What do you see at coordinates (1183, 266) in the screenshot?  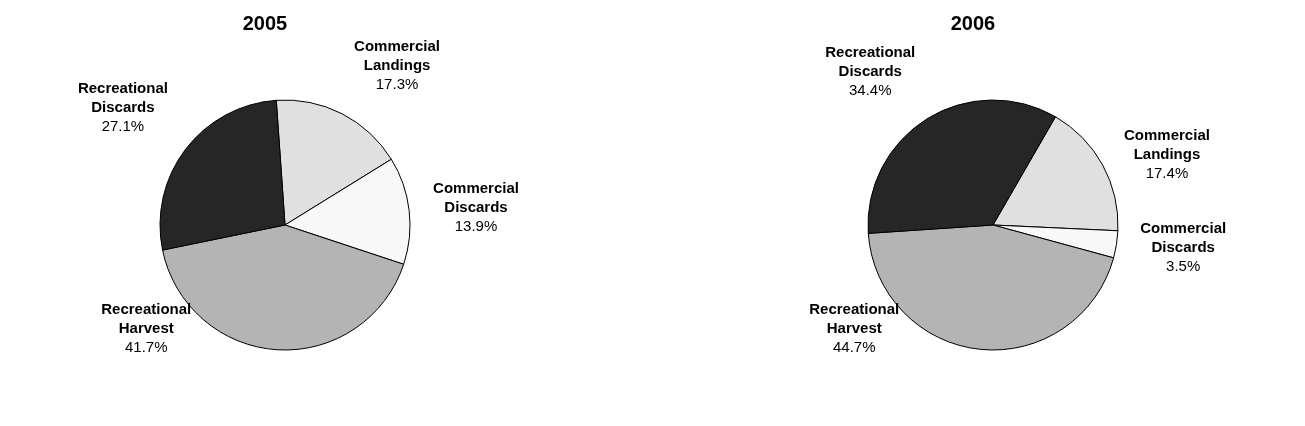 I see `data-label: 3.5%` at bounding box center [1183, 266].